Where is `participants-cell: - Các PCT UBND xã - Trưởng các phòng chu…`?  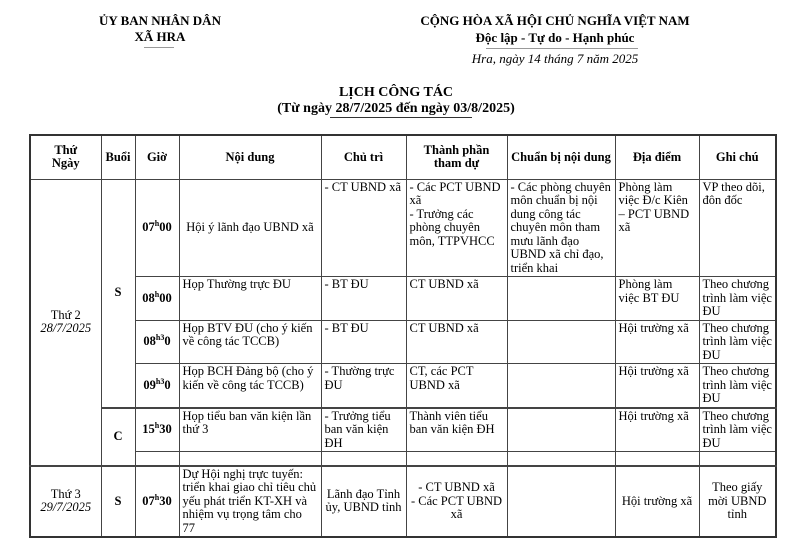
participants-cell: - Các PCT UBND xã - Trưởng các phòng chu… is located at coordinates (456, 227).